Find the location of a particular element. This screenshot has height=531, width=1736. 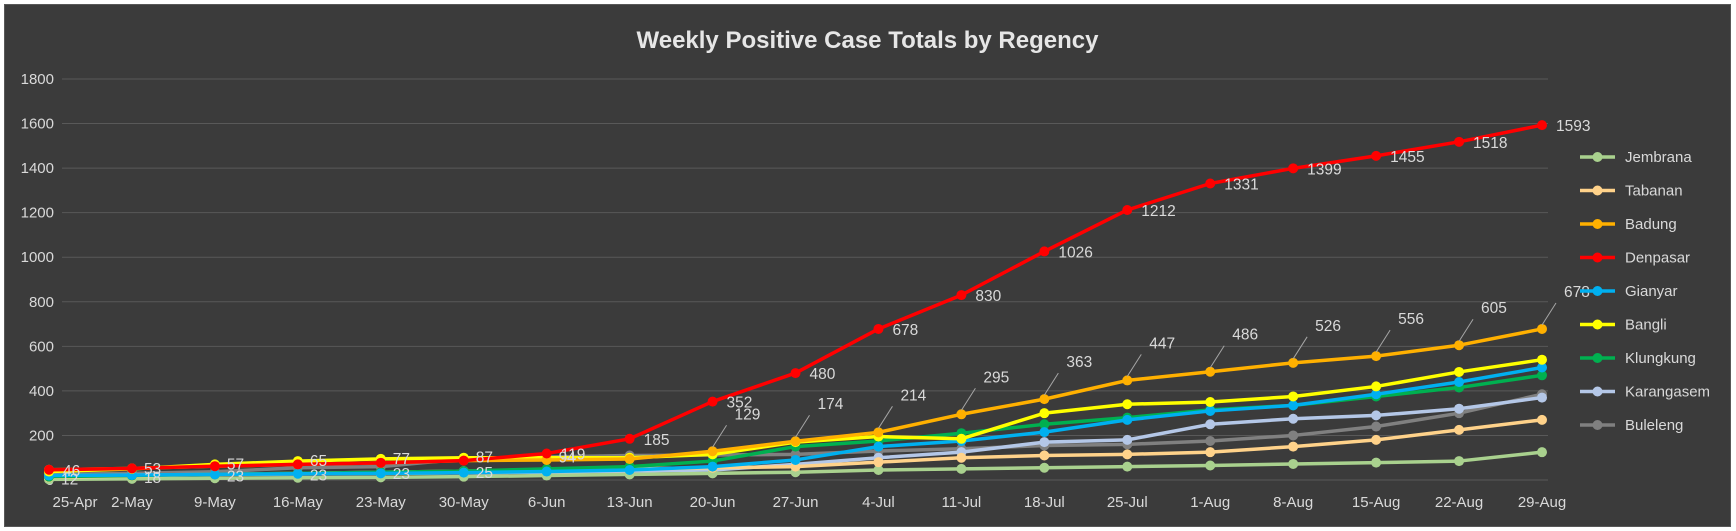

x-tick-label: 2-May is located at coordinates (132, 502).